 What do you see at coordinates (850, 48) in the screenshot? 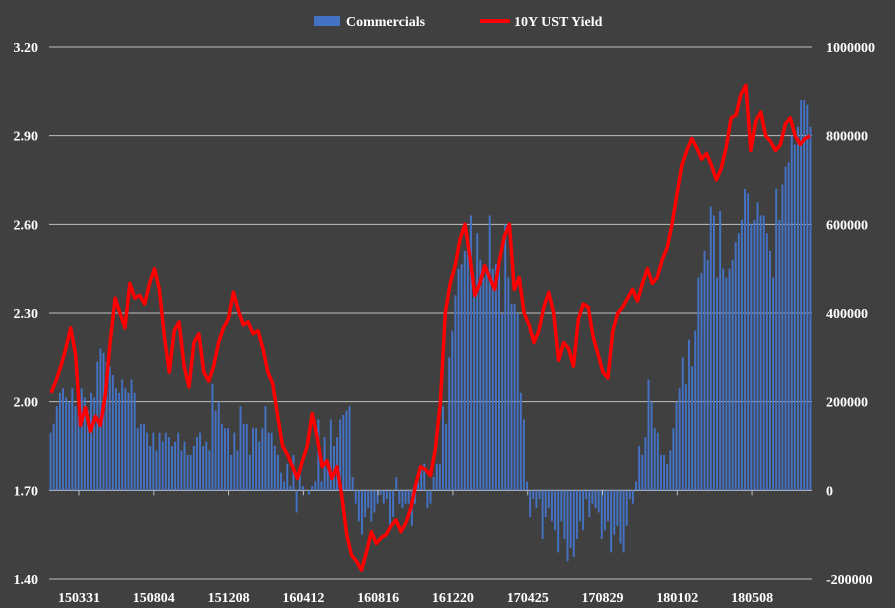
I see `right-tick-label: 1000000` at bounding box center [850, 48].